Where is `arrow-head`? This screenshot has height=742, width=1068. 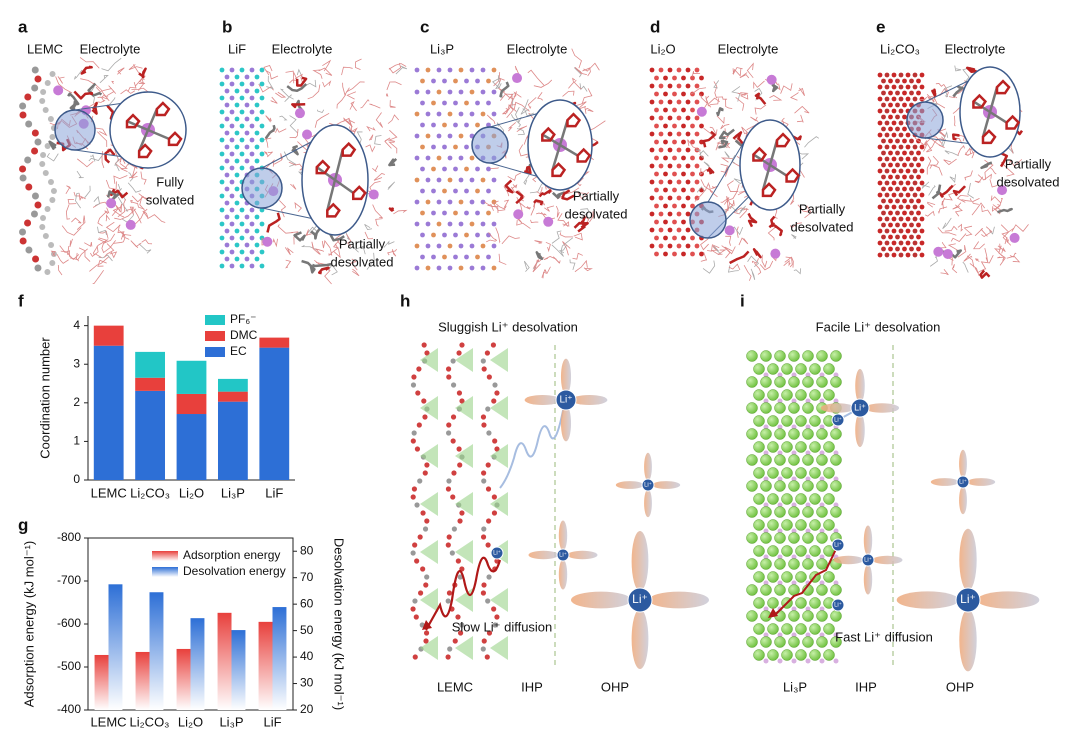 arrow-head is located at coordinates (427, 625).